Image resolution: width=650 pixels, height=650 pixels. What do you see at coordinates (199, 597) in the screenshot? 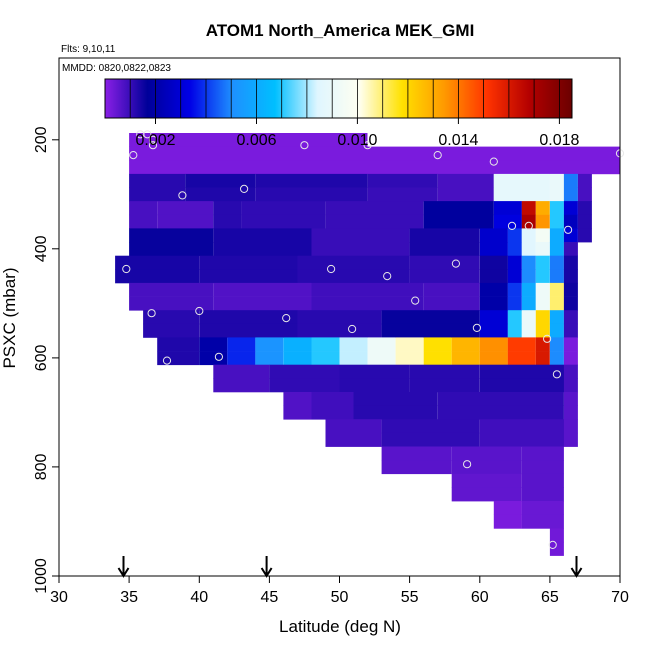
I see `x-tick-label: 40` at bounding box center [199, 597].